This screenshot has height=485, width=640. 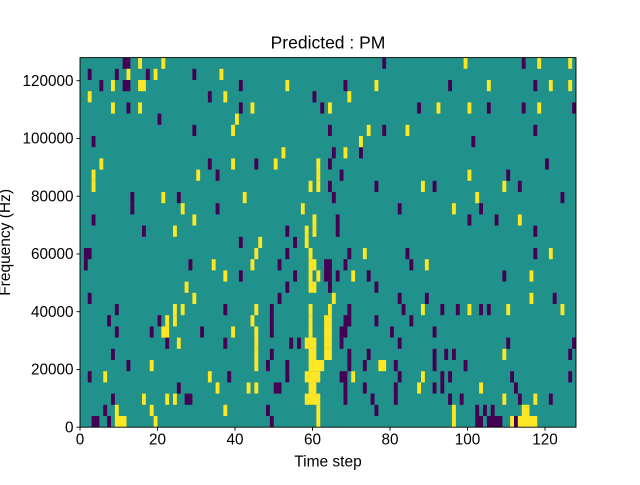 What do you see at coordinates (312, 440) in the screenshot?
I see `svg-text: 60` at bounding box center [312, 440].